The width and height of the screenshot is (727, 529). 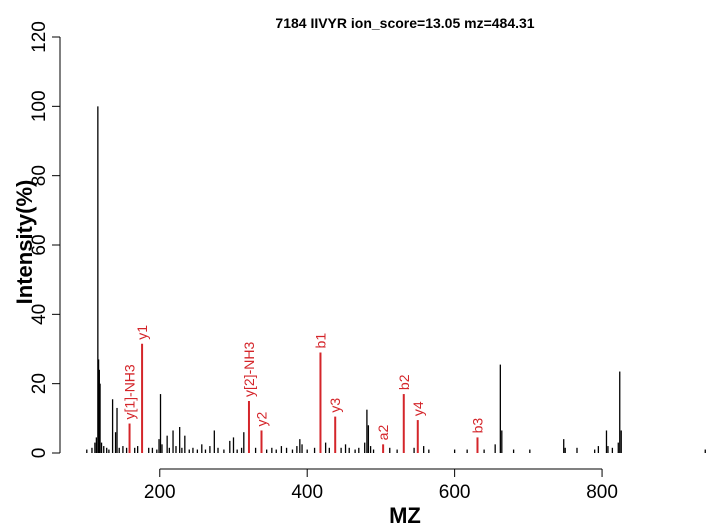 What do you see at coordinates (39, 383) in the screenshot?
I see `y-tick-label-1: 20` at bounding box center [39, 383].